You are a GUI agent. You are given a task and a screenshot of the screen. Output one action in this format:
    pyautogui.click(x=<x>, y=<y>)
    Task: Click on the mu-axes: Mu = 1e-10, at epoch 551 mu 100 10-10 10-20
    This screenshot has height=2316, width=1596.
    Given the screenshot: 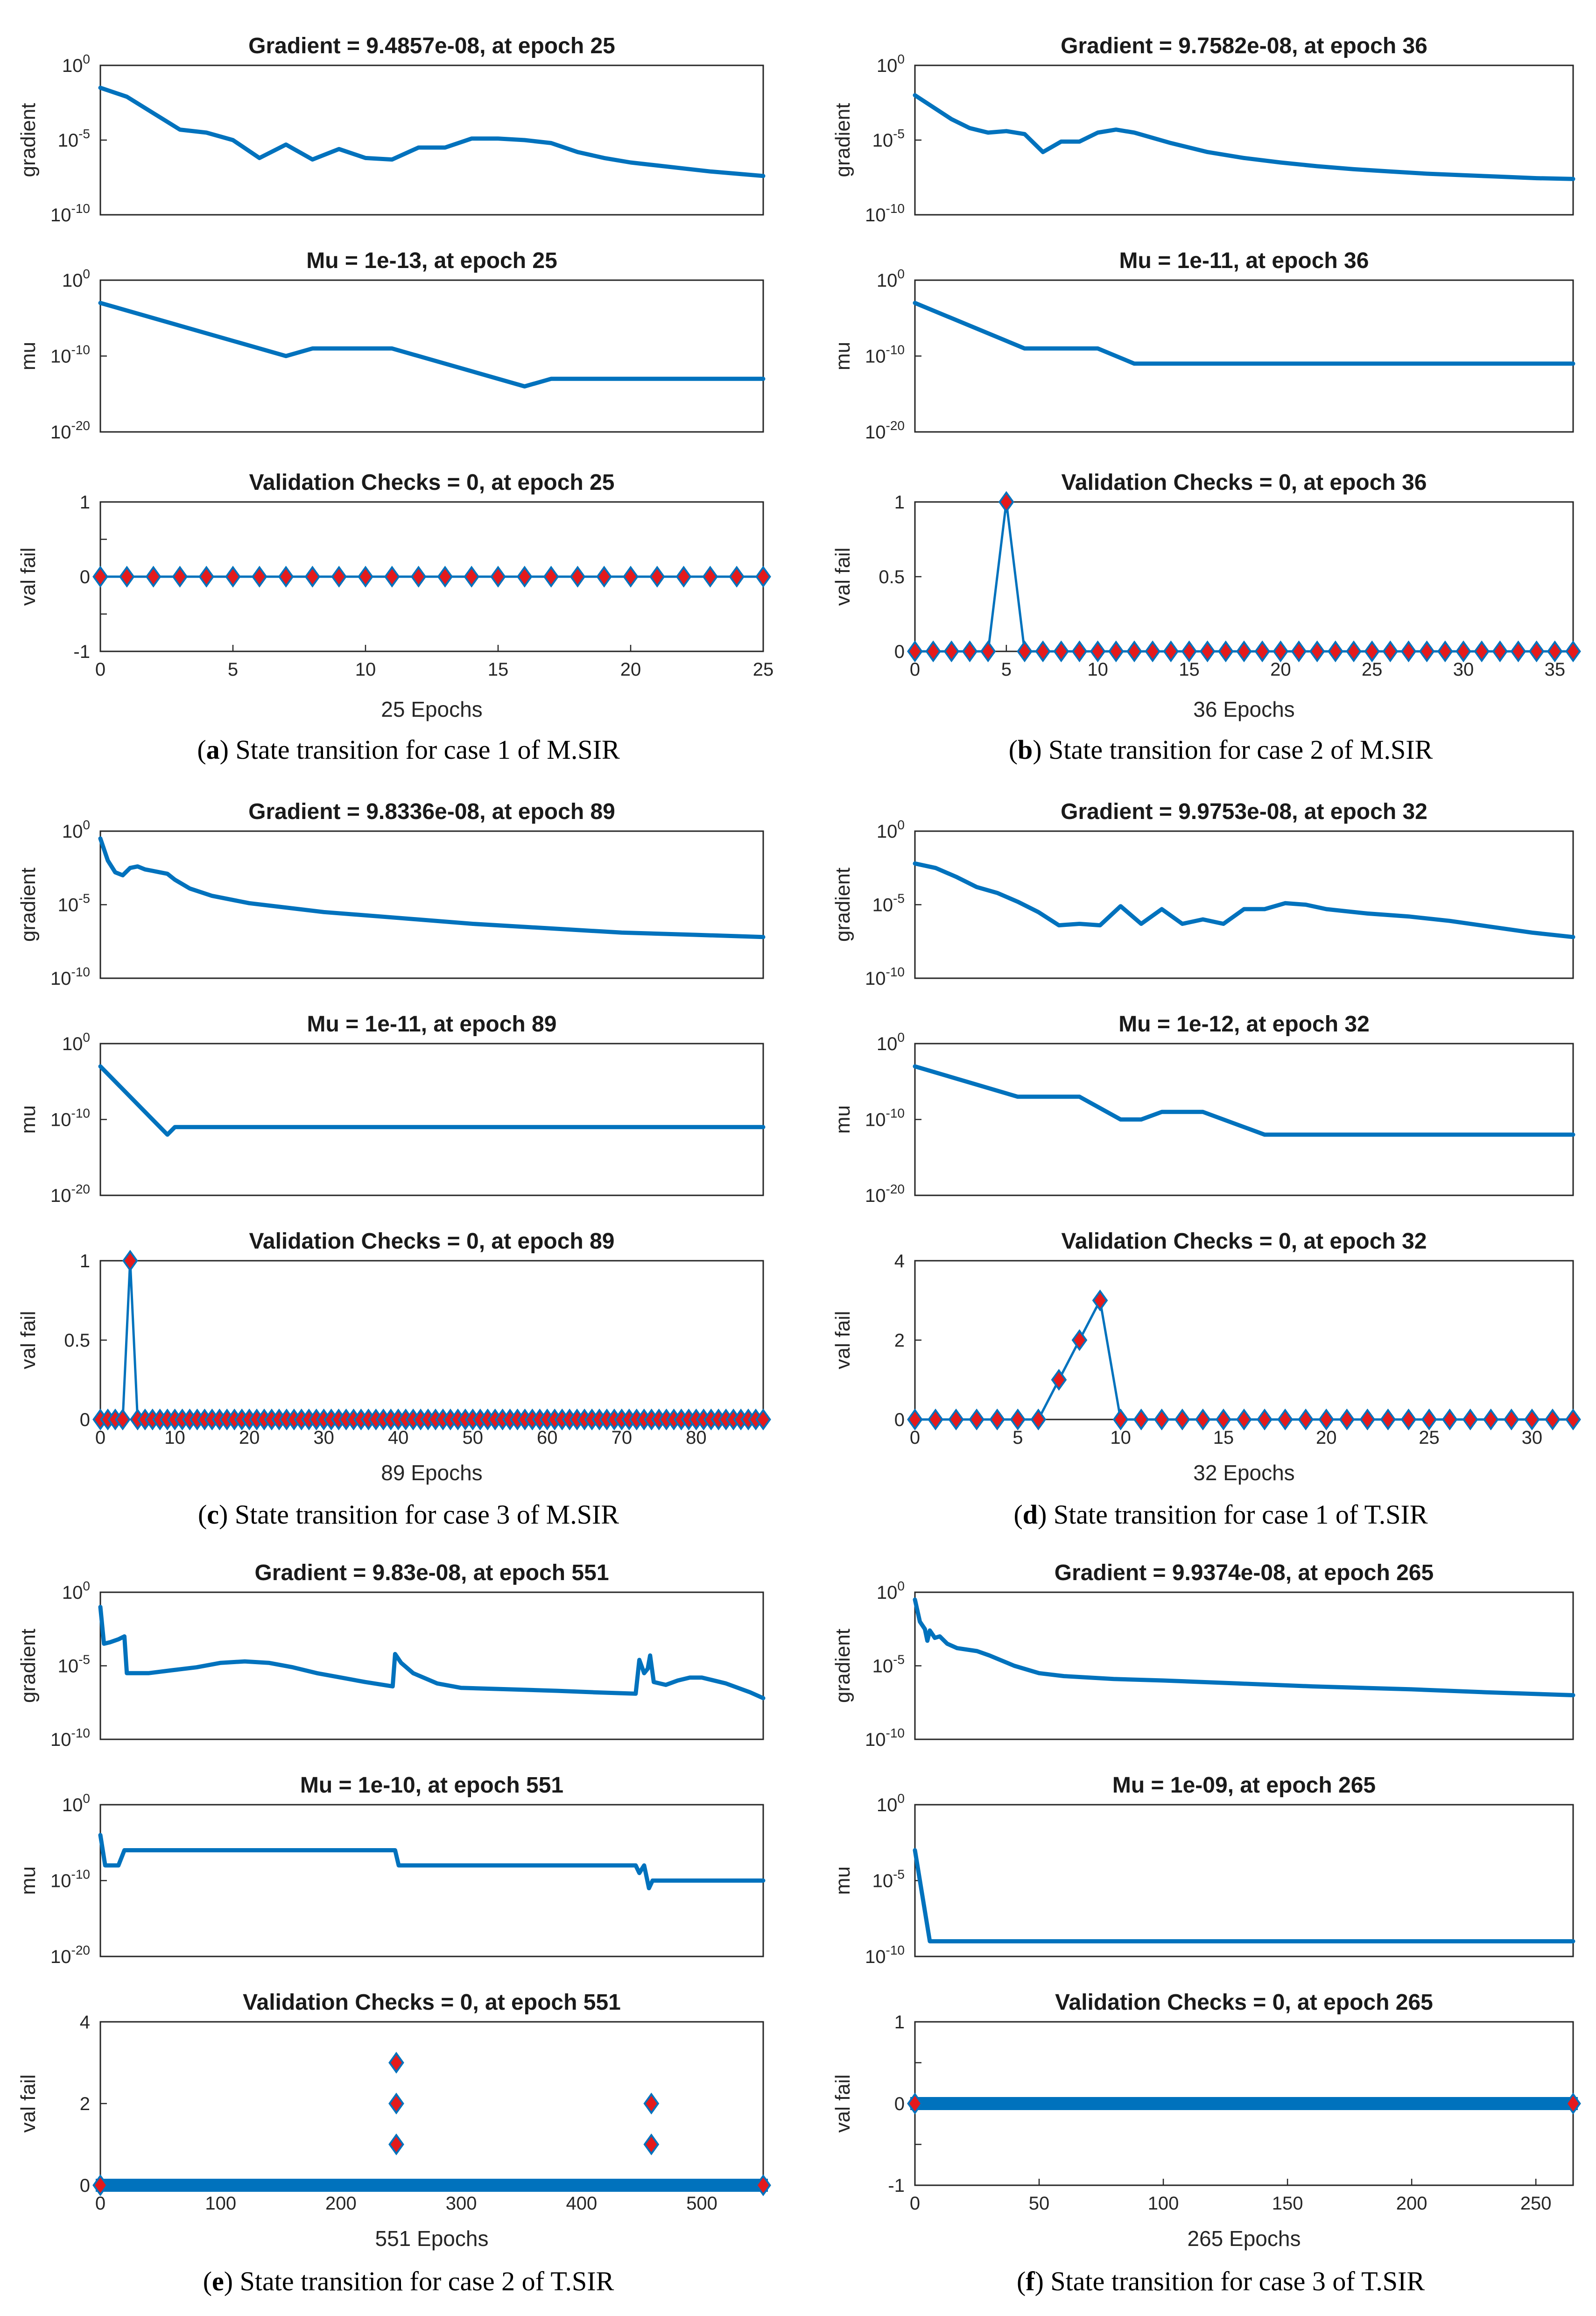 What is the action you would take?
    pyautogui.click(x=391, y=1870)
    